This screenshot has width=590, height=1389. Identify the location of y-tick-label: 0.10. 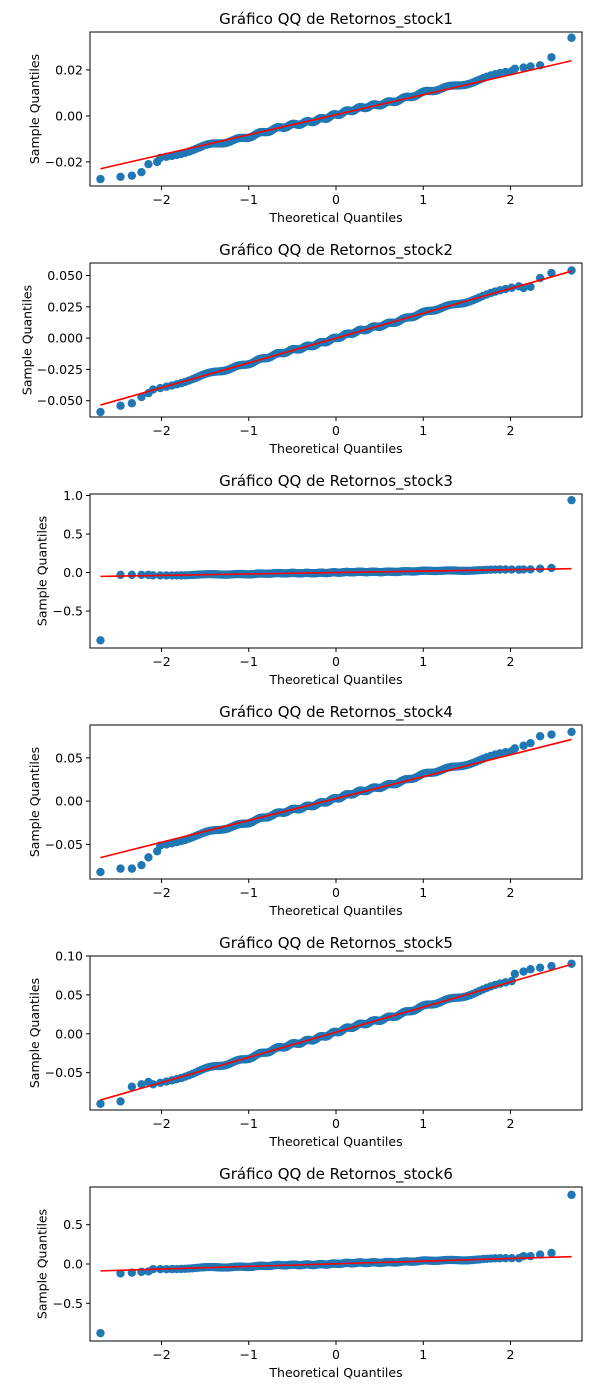
(69, 956).